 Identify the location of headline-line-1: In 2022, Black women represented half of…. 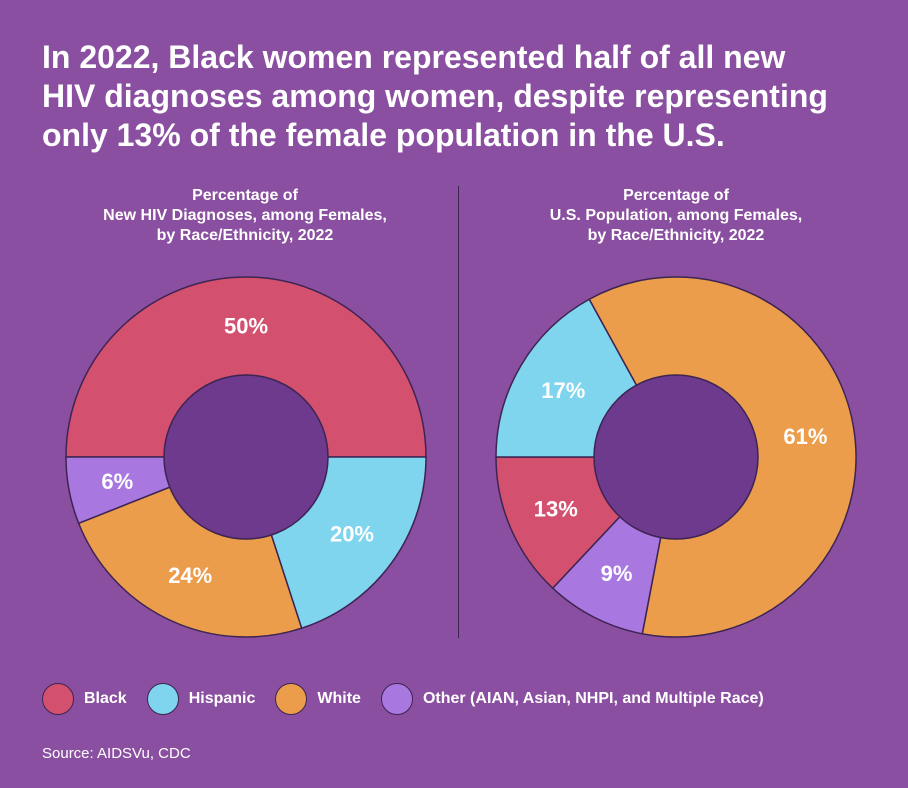
(414, 57).